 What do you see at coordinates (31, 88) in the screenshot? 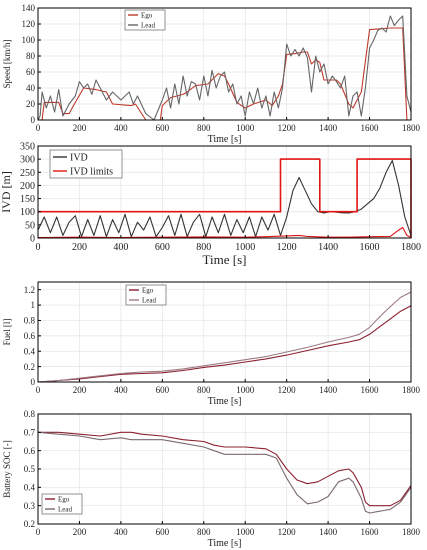
I see `y-tick-label: 40` at bounding box center [31, 88].